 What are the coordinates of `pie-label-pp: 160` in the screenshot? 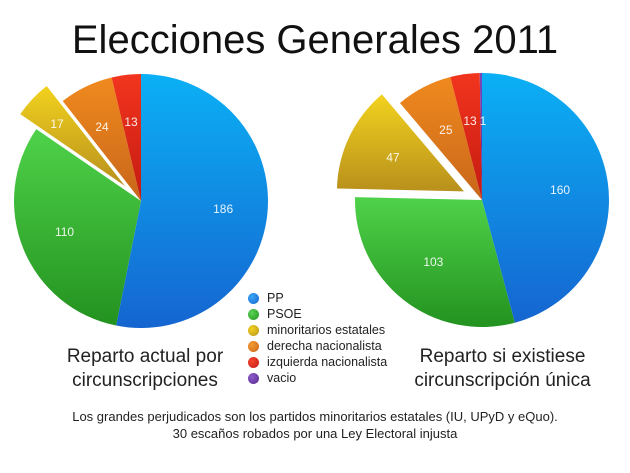 It's located at (560, 190).